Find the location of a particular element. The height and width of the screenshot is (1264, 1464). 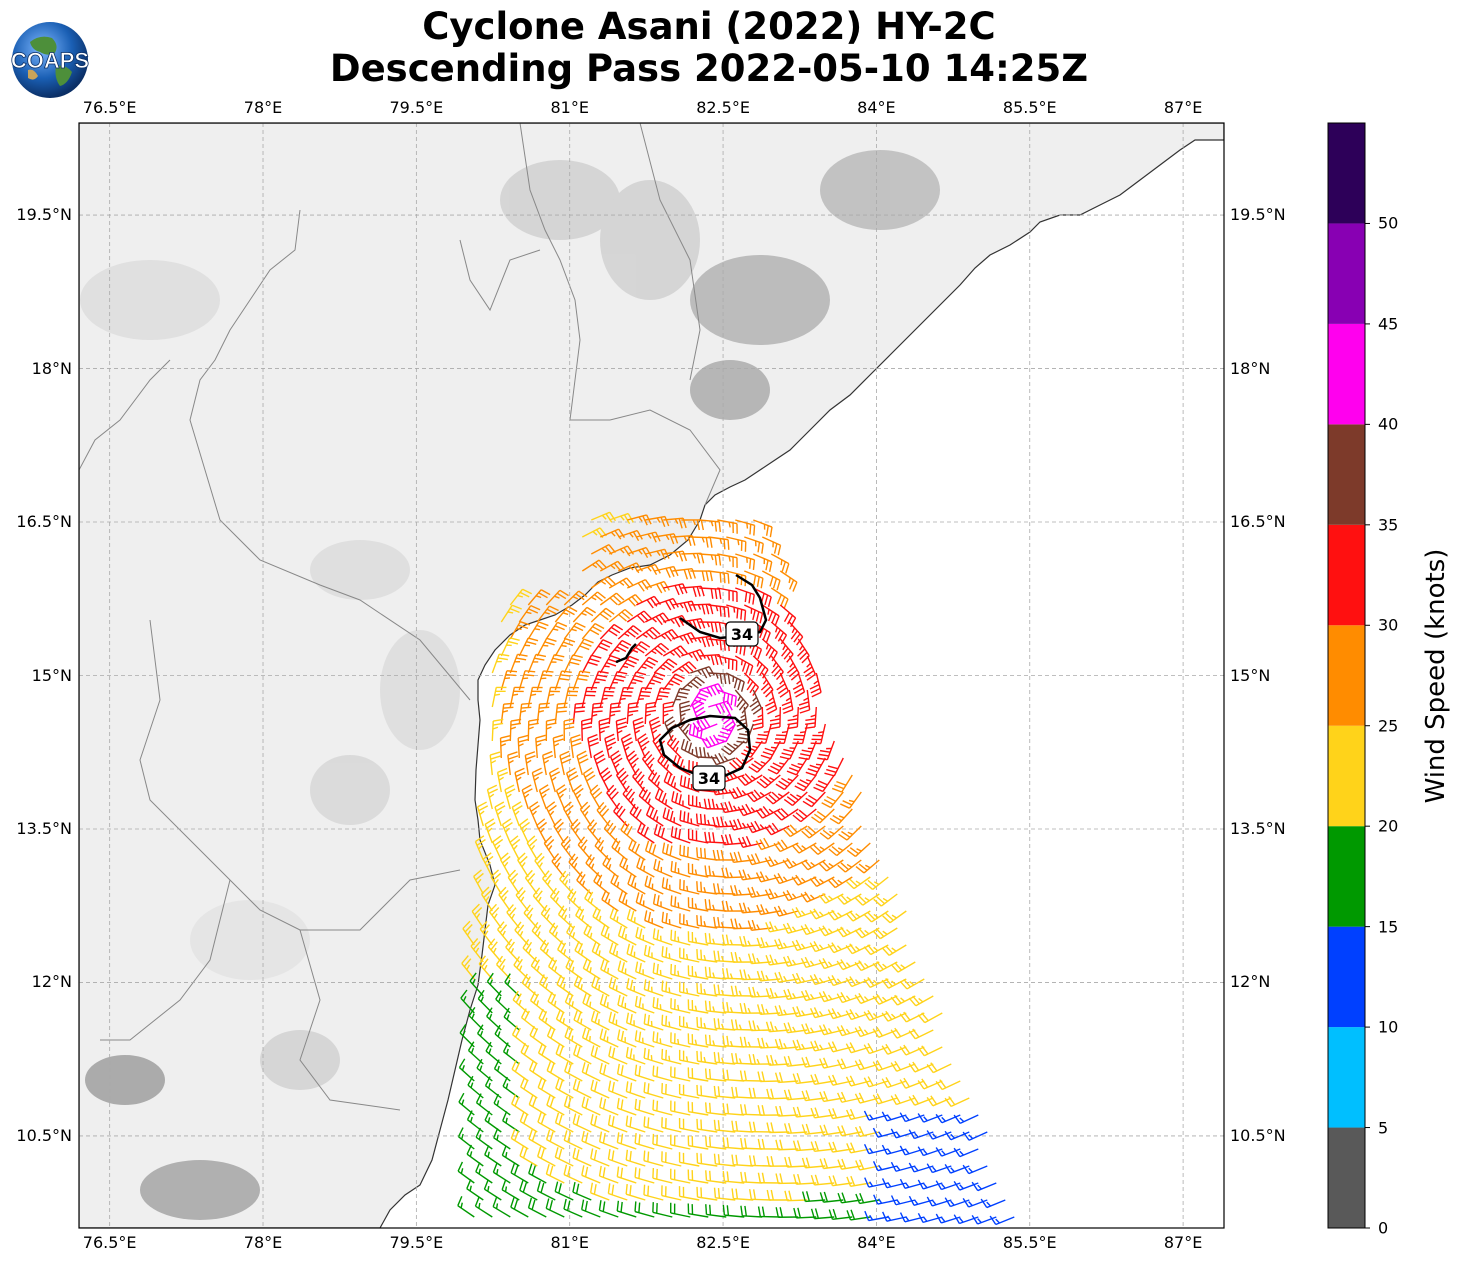

coaps-logo: COAPS is located at coordinates (50, 60).